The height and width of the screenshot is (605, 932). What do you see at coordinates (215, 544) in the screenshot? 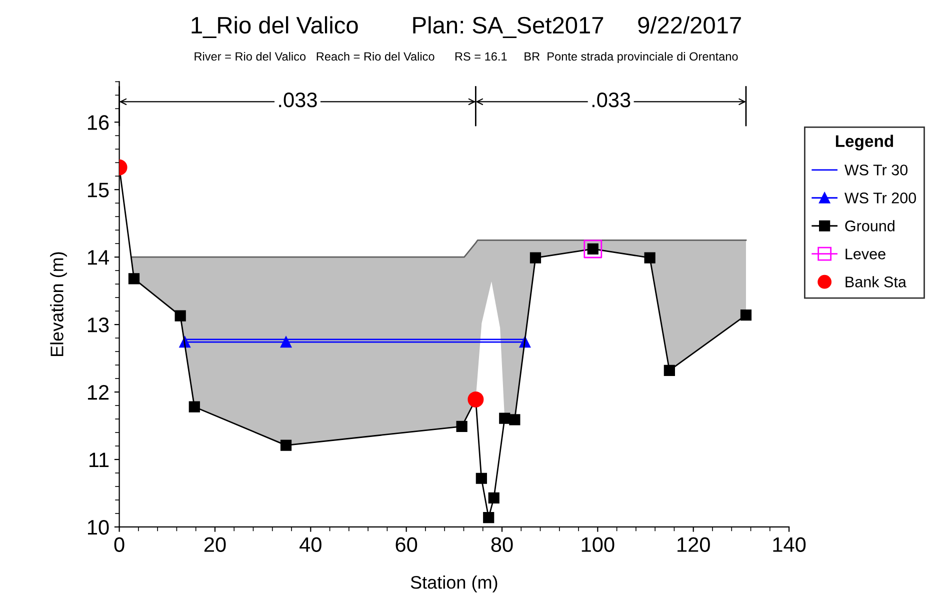
I see `x-tick-label: 20` at bounding box center [215, 544].